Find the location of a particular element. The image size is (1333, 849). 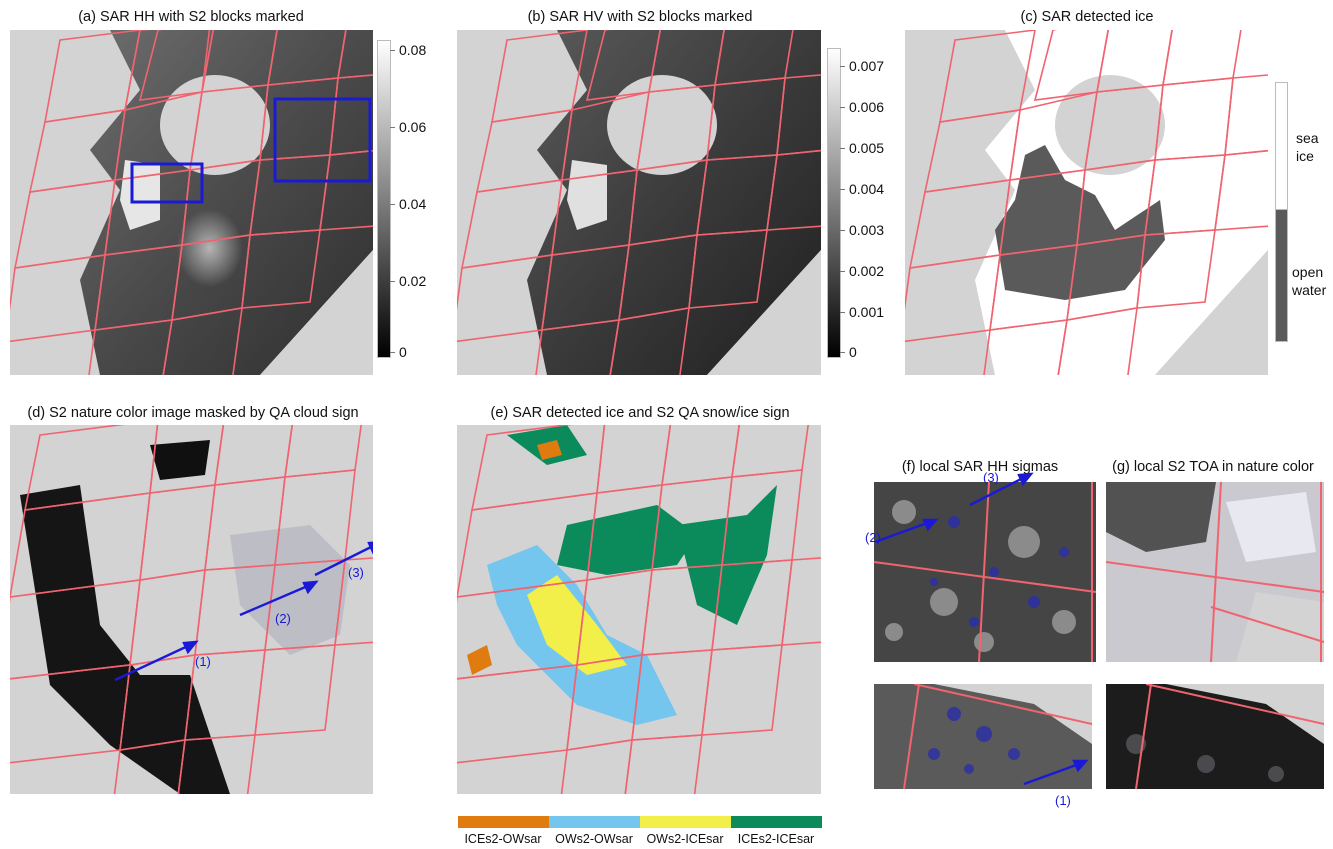

panel-g-bottom-image is located at coordinates (1215, 736).